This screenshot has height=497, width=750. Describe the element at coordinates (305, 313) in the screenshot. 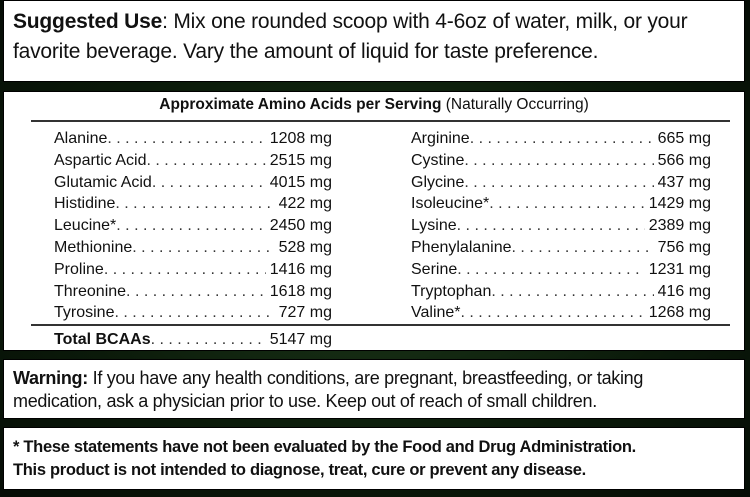

I see `amino-value: 727 mg` at that location.